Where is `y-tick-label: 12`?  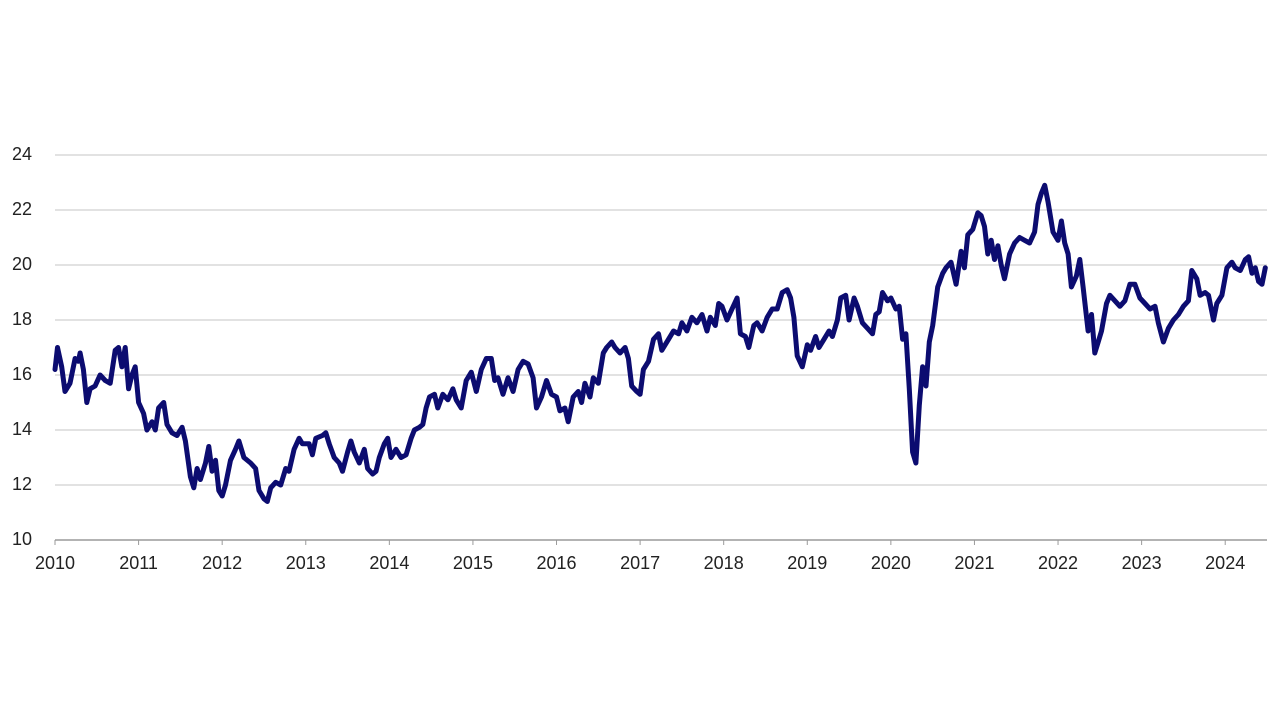
y-tick-label: 12 is located at coordinates (22, 484).